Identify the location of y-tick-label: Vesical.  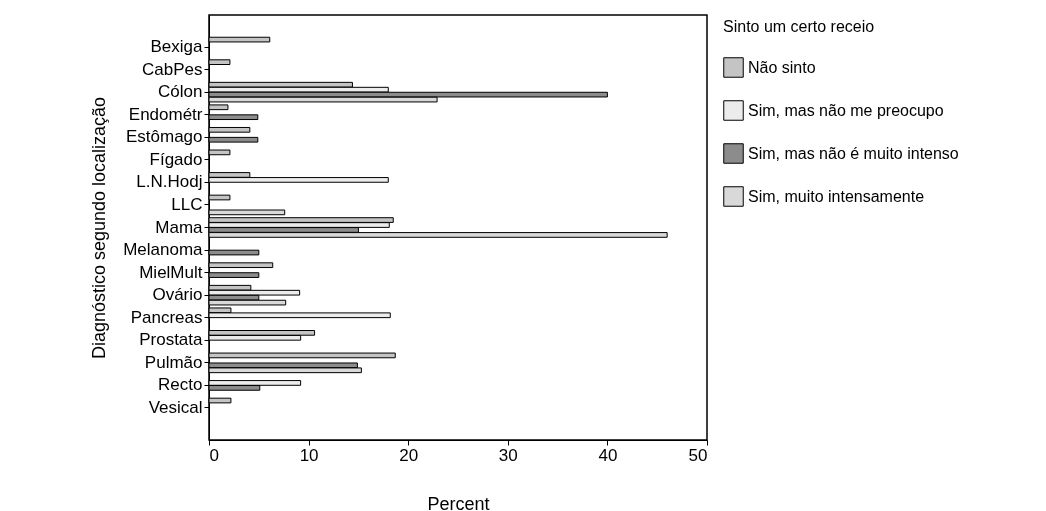
(175, 407).